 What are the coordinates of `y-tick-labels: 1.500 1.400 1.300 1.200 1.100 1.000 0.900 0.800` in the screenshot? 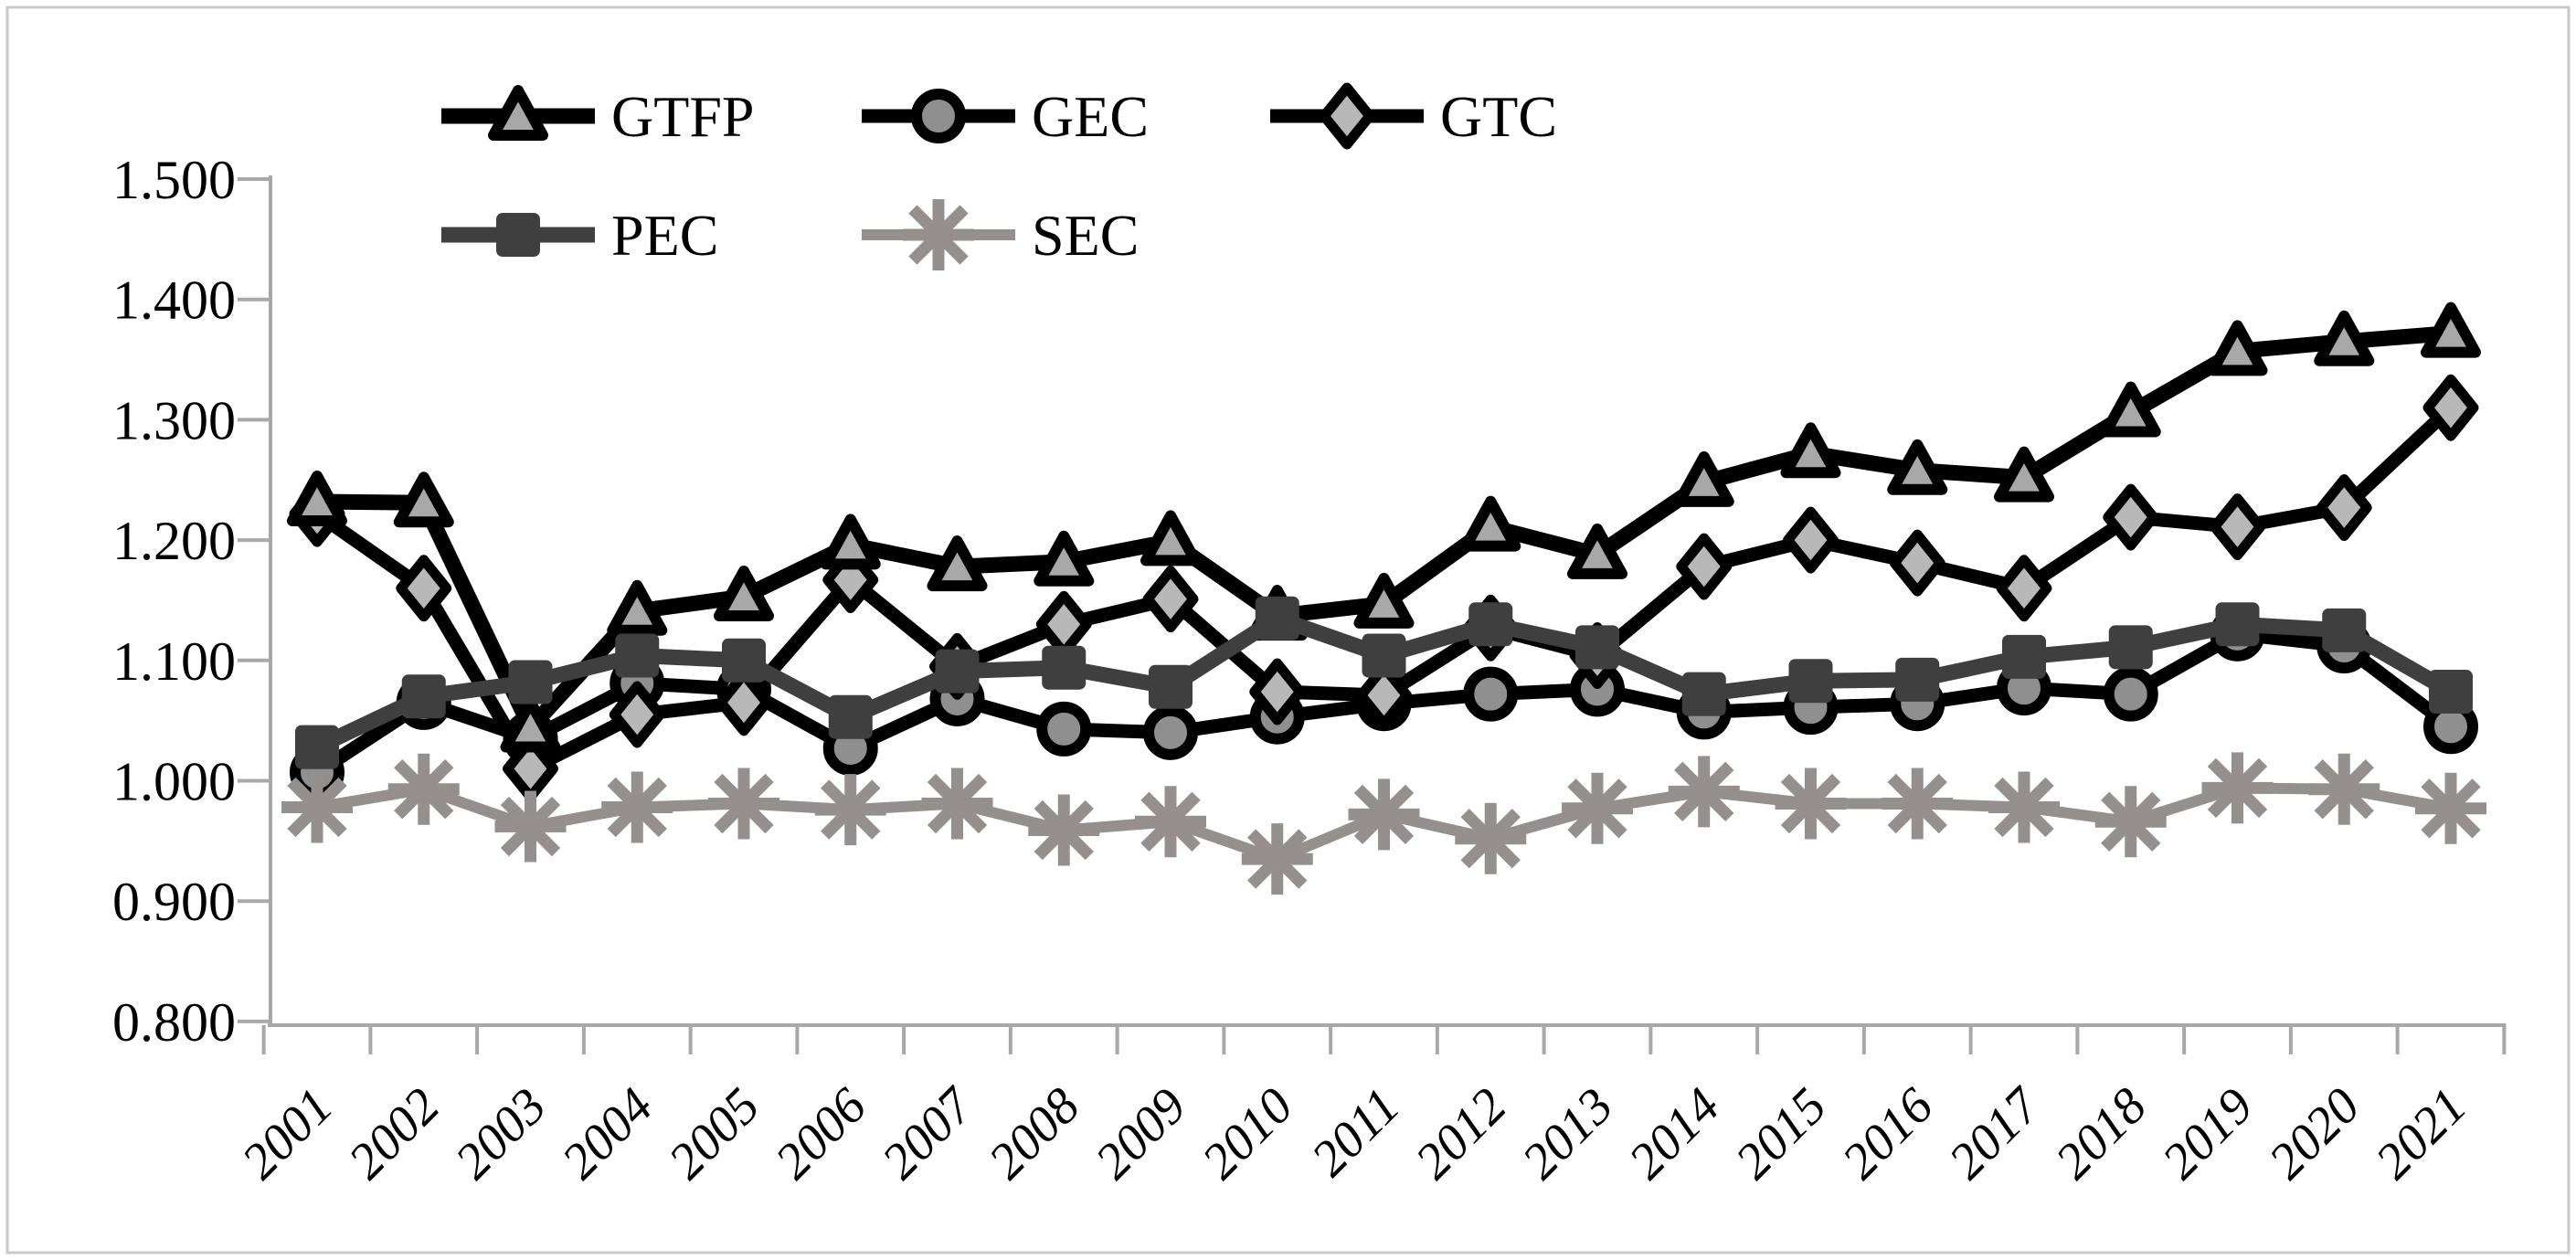 It's located at (191, 601).